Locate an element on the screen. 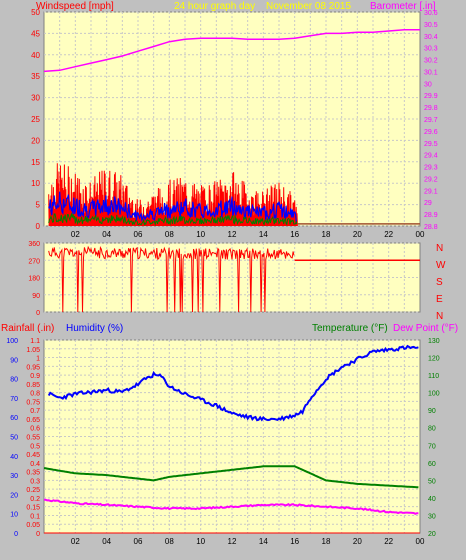 The height and width of the screenshot is (560, 466). barometer-axis-title: Barometer [.in] is located at coordinates (403, 6).